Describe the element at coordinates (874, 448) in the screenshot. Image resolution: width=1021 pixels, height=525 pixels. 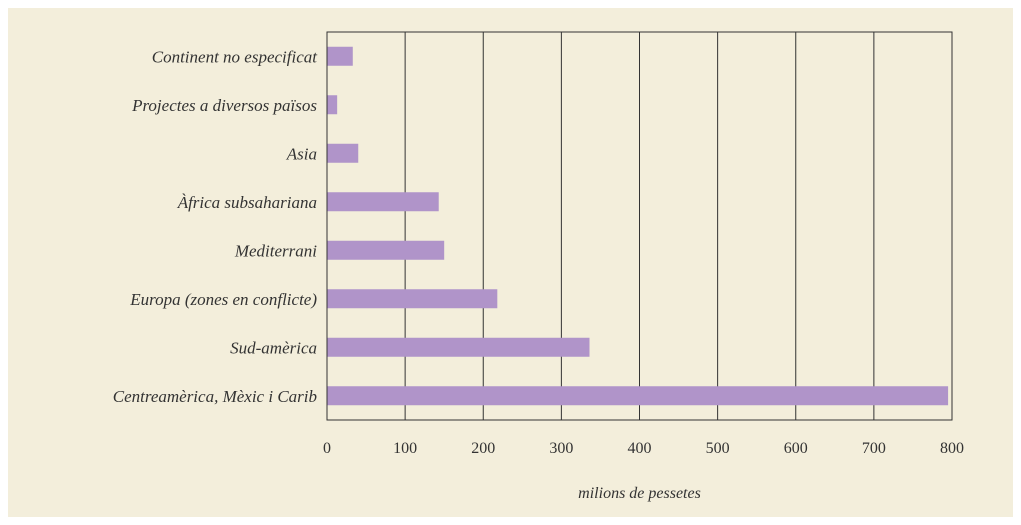
I see `x-tick-label: 700` at that location.